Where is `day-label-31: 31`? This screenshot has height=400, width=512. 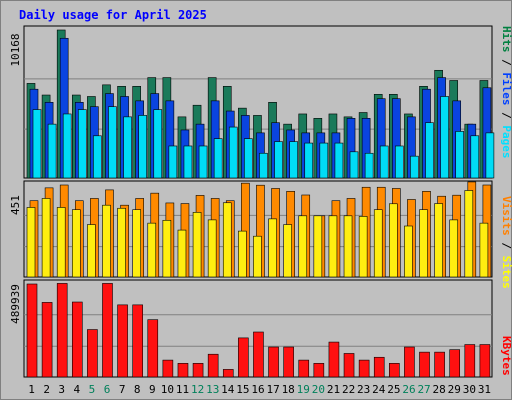 day-label-31: 31 is located at coordinates (484, 389).